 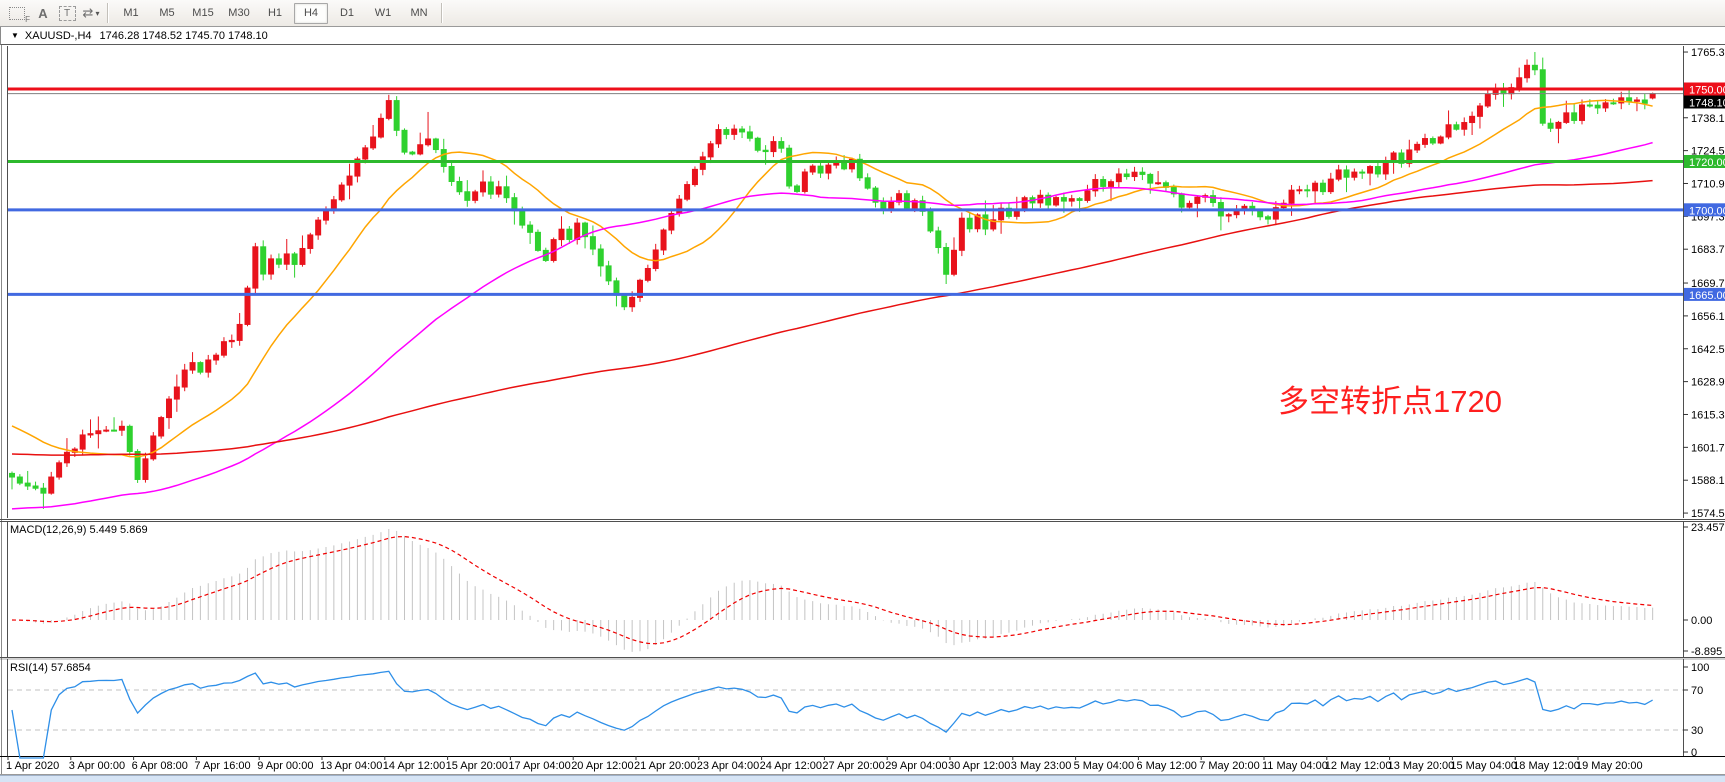 What do you see at coordinates (97, 766) in the screenshot?
I see `time-axis-label: 3 Apr 00:00` at bounding box center [97, 766].